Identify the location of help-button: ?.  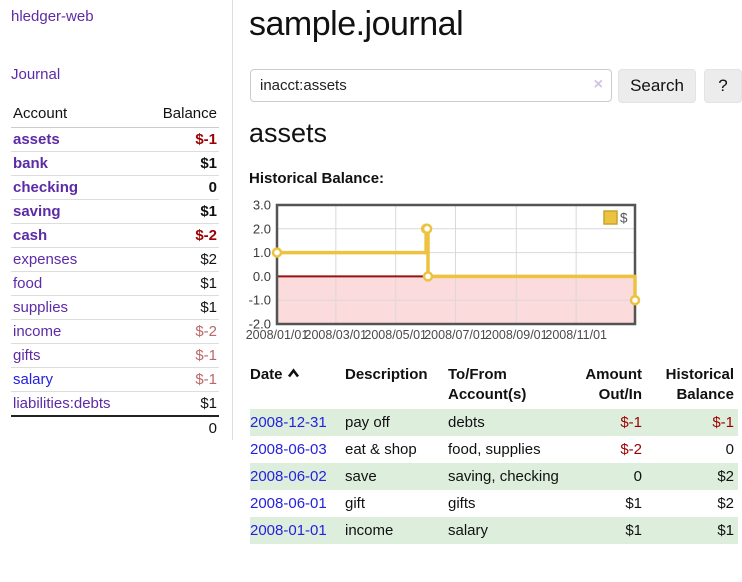
(723, 86).